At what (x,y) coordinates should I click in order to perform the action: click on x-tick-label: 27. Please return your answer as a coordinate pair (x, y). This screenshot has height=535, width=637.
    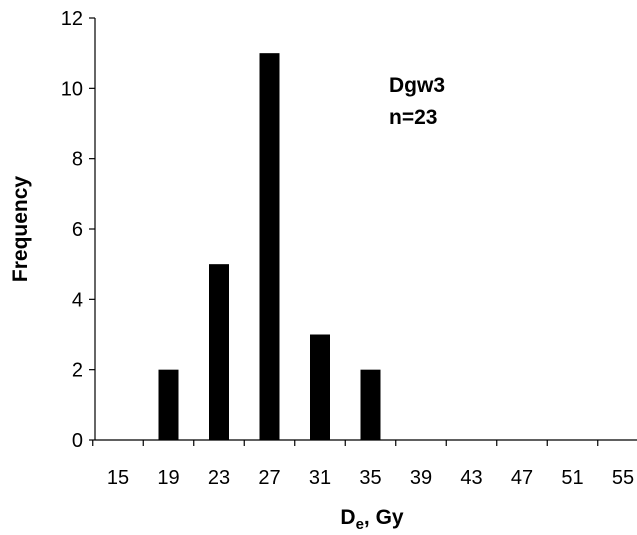
    Looking at the image, I should click on (269, 478).